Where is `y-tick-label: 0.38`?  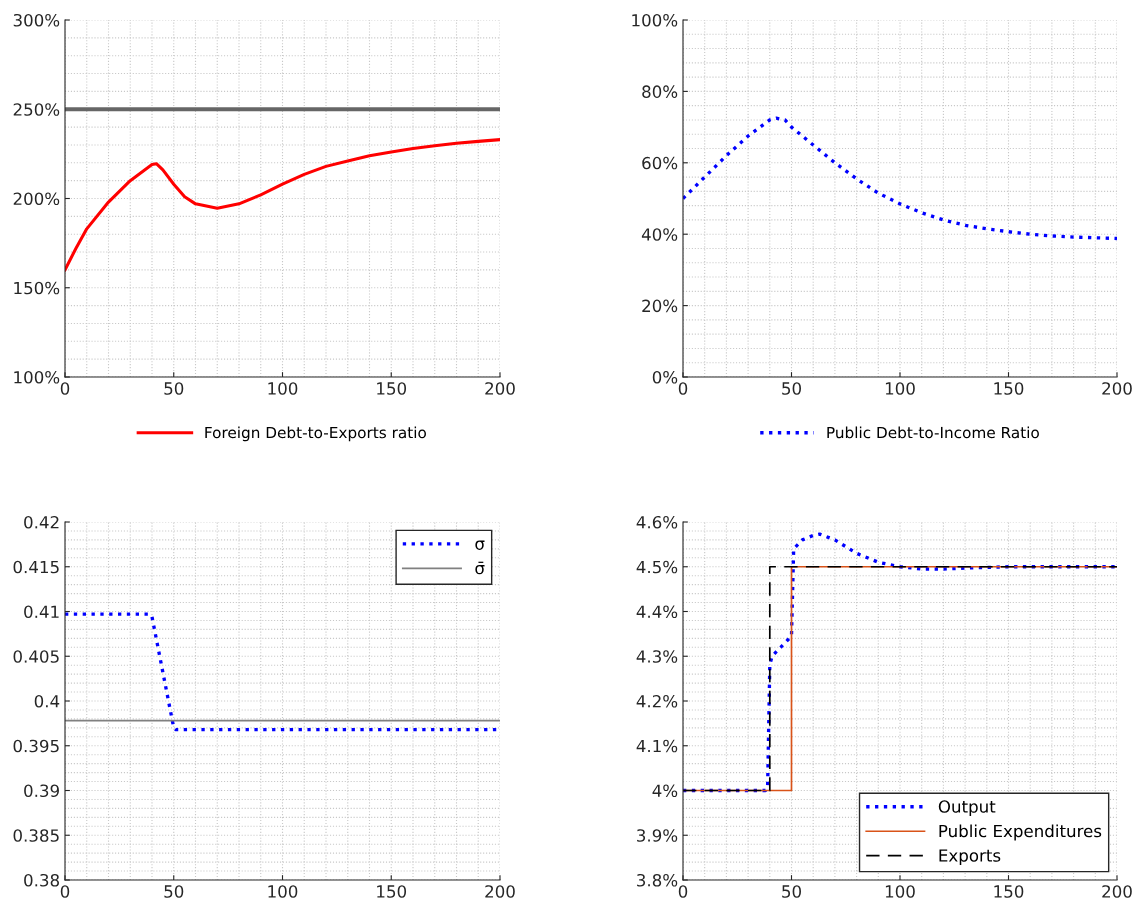
y-tick-label: 0.38 is located at coordinates (41, 880).